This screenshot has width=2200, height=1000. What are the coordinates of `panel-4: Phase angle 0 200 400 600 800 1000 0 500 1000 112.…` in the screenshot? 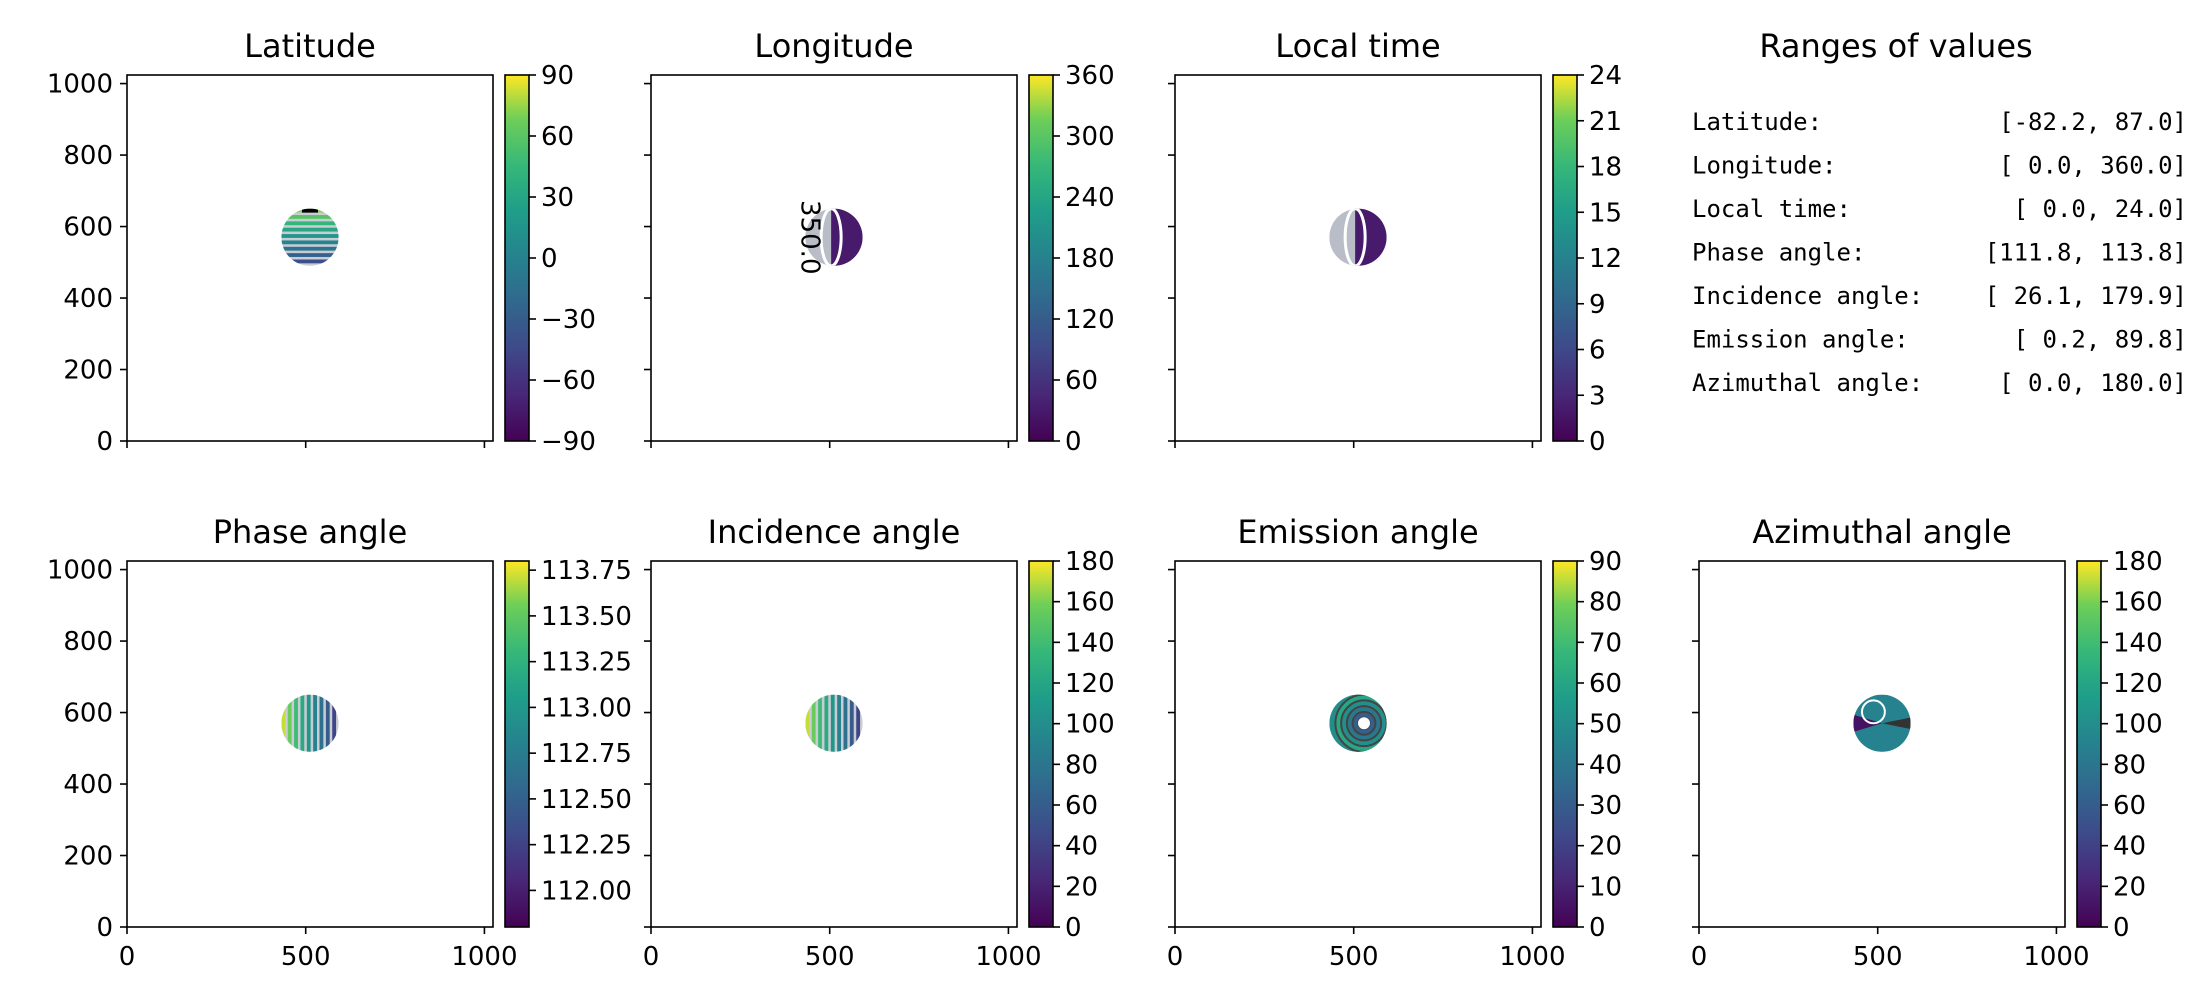 It's located at (339, 742).